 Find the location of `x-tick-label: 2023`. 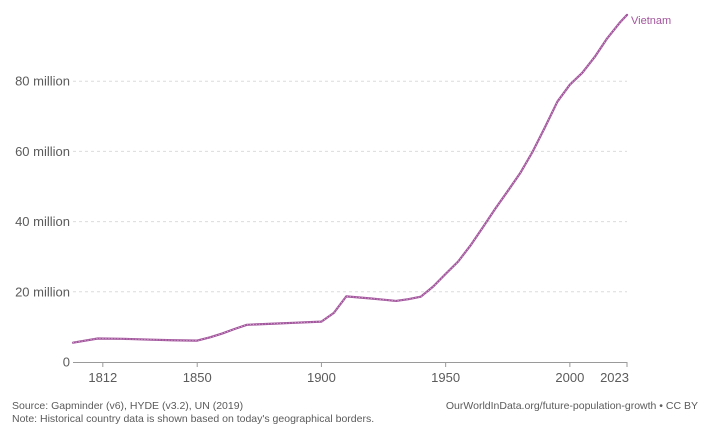

x-tick-label: 2023 is located at coordinates (614, 377).